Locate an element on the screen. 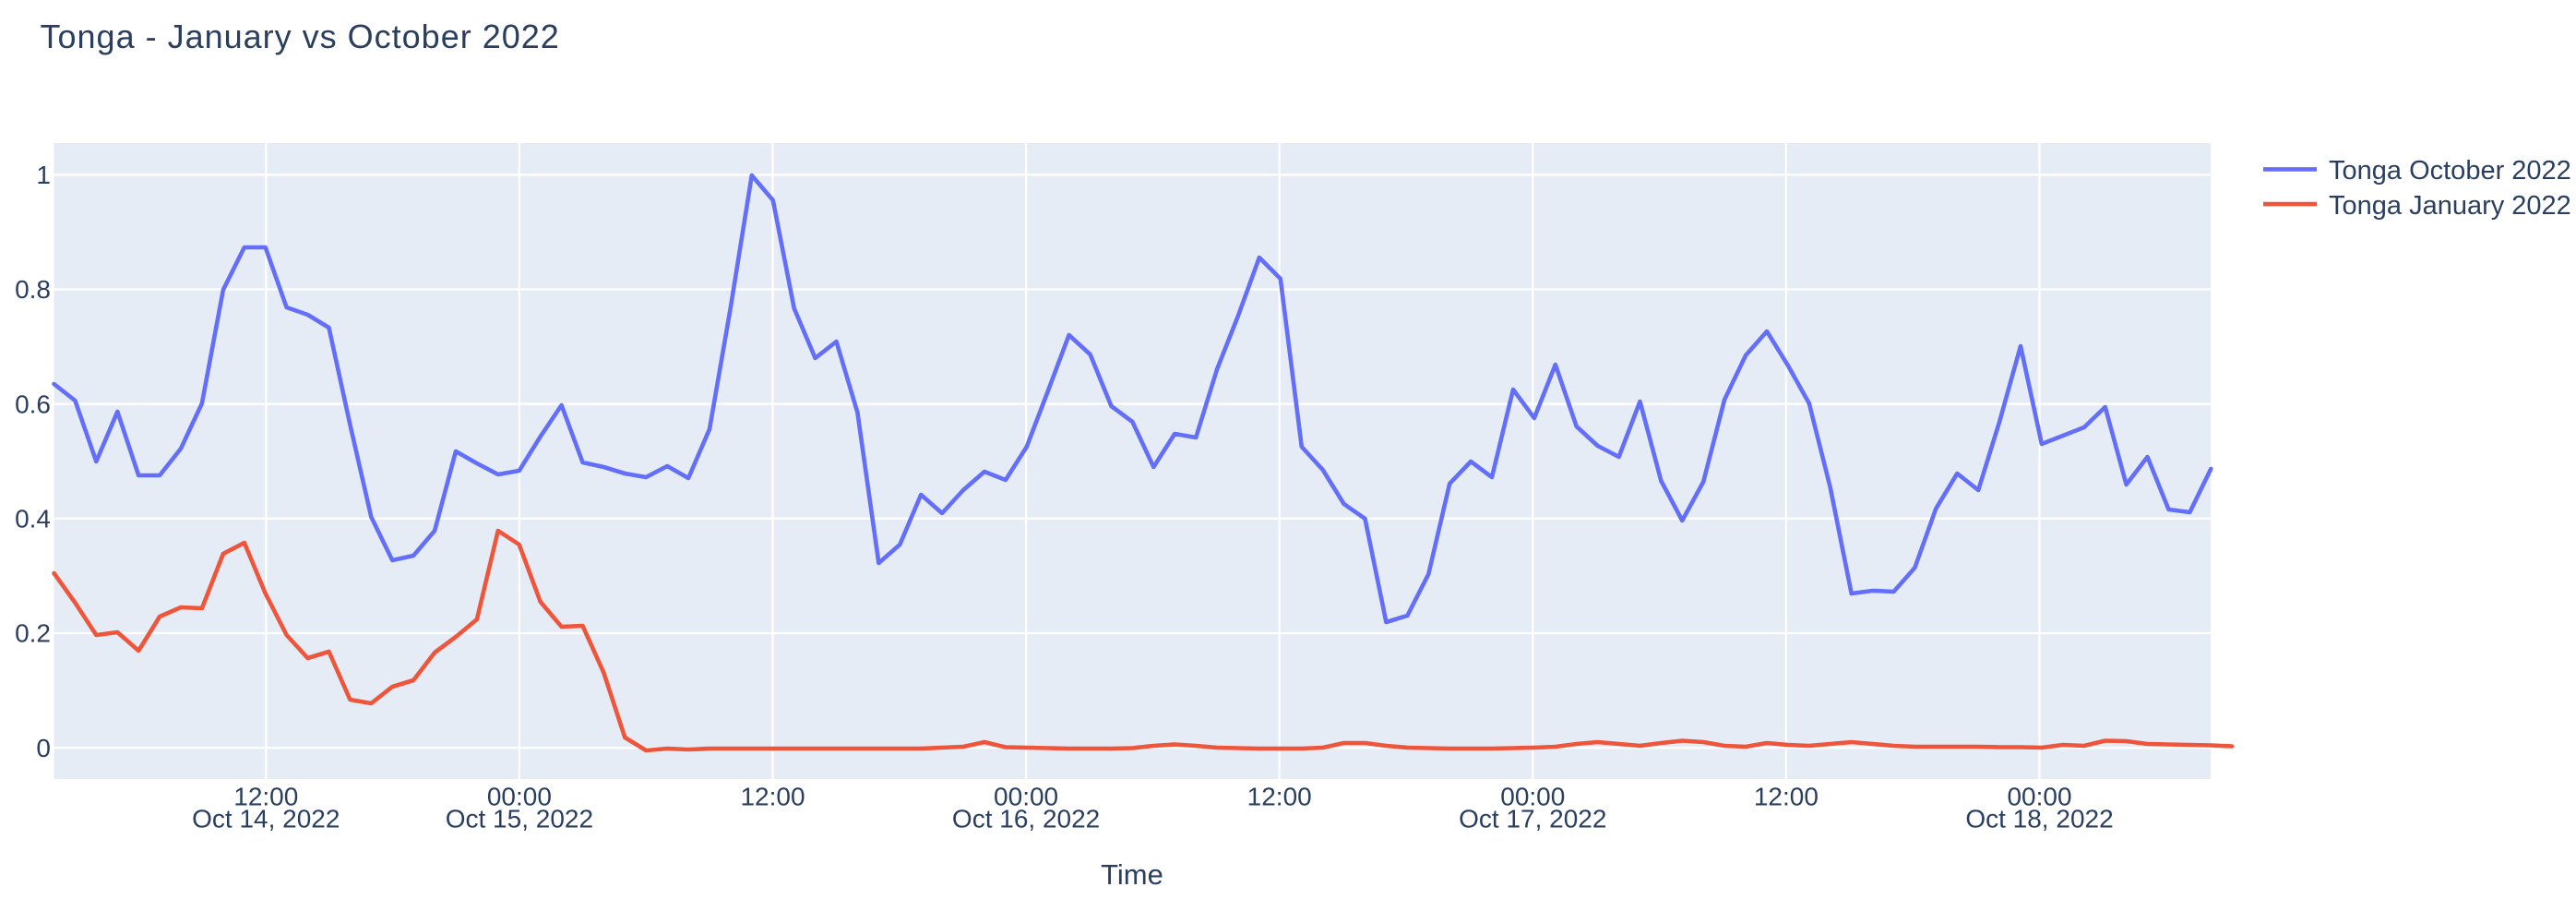 The width and height of the screenshot is (2576, 899). svg-text: Oct 15, 2022 is located at coordinates (519, 819).